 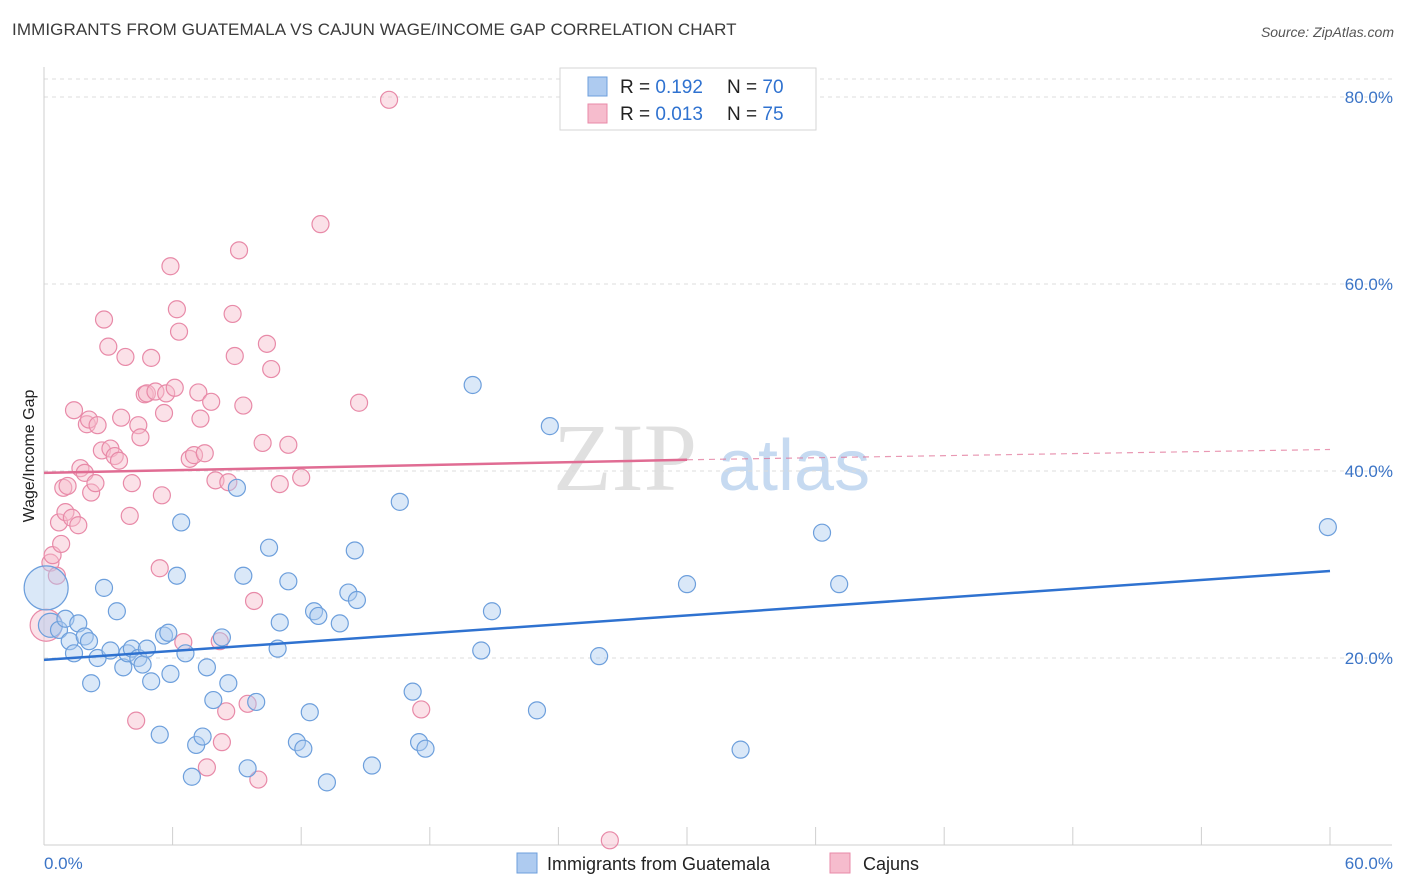 What do you see at coordinates (702, 114) in the screenshot?
I see `legend-pink-text: R = 0.013 N = 75` at bounding box center [702, 114].